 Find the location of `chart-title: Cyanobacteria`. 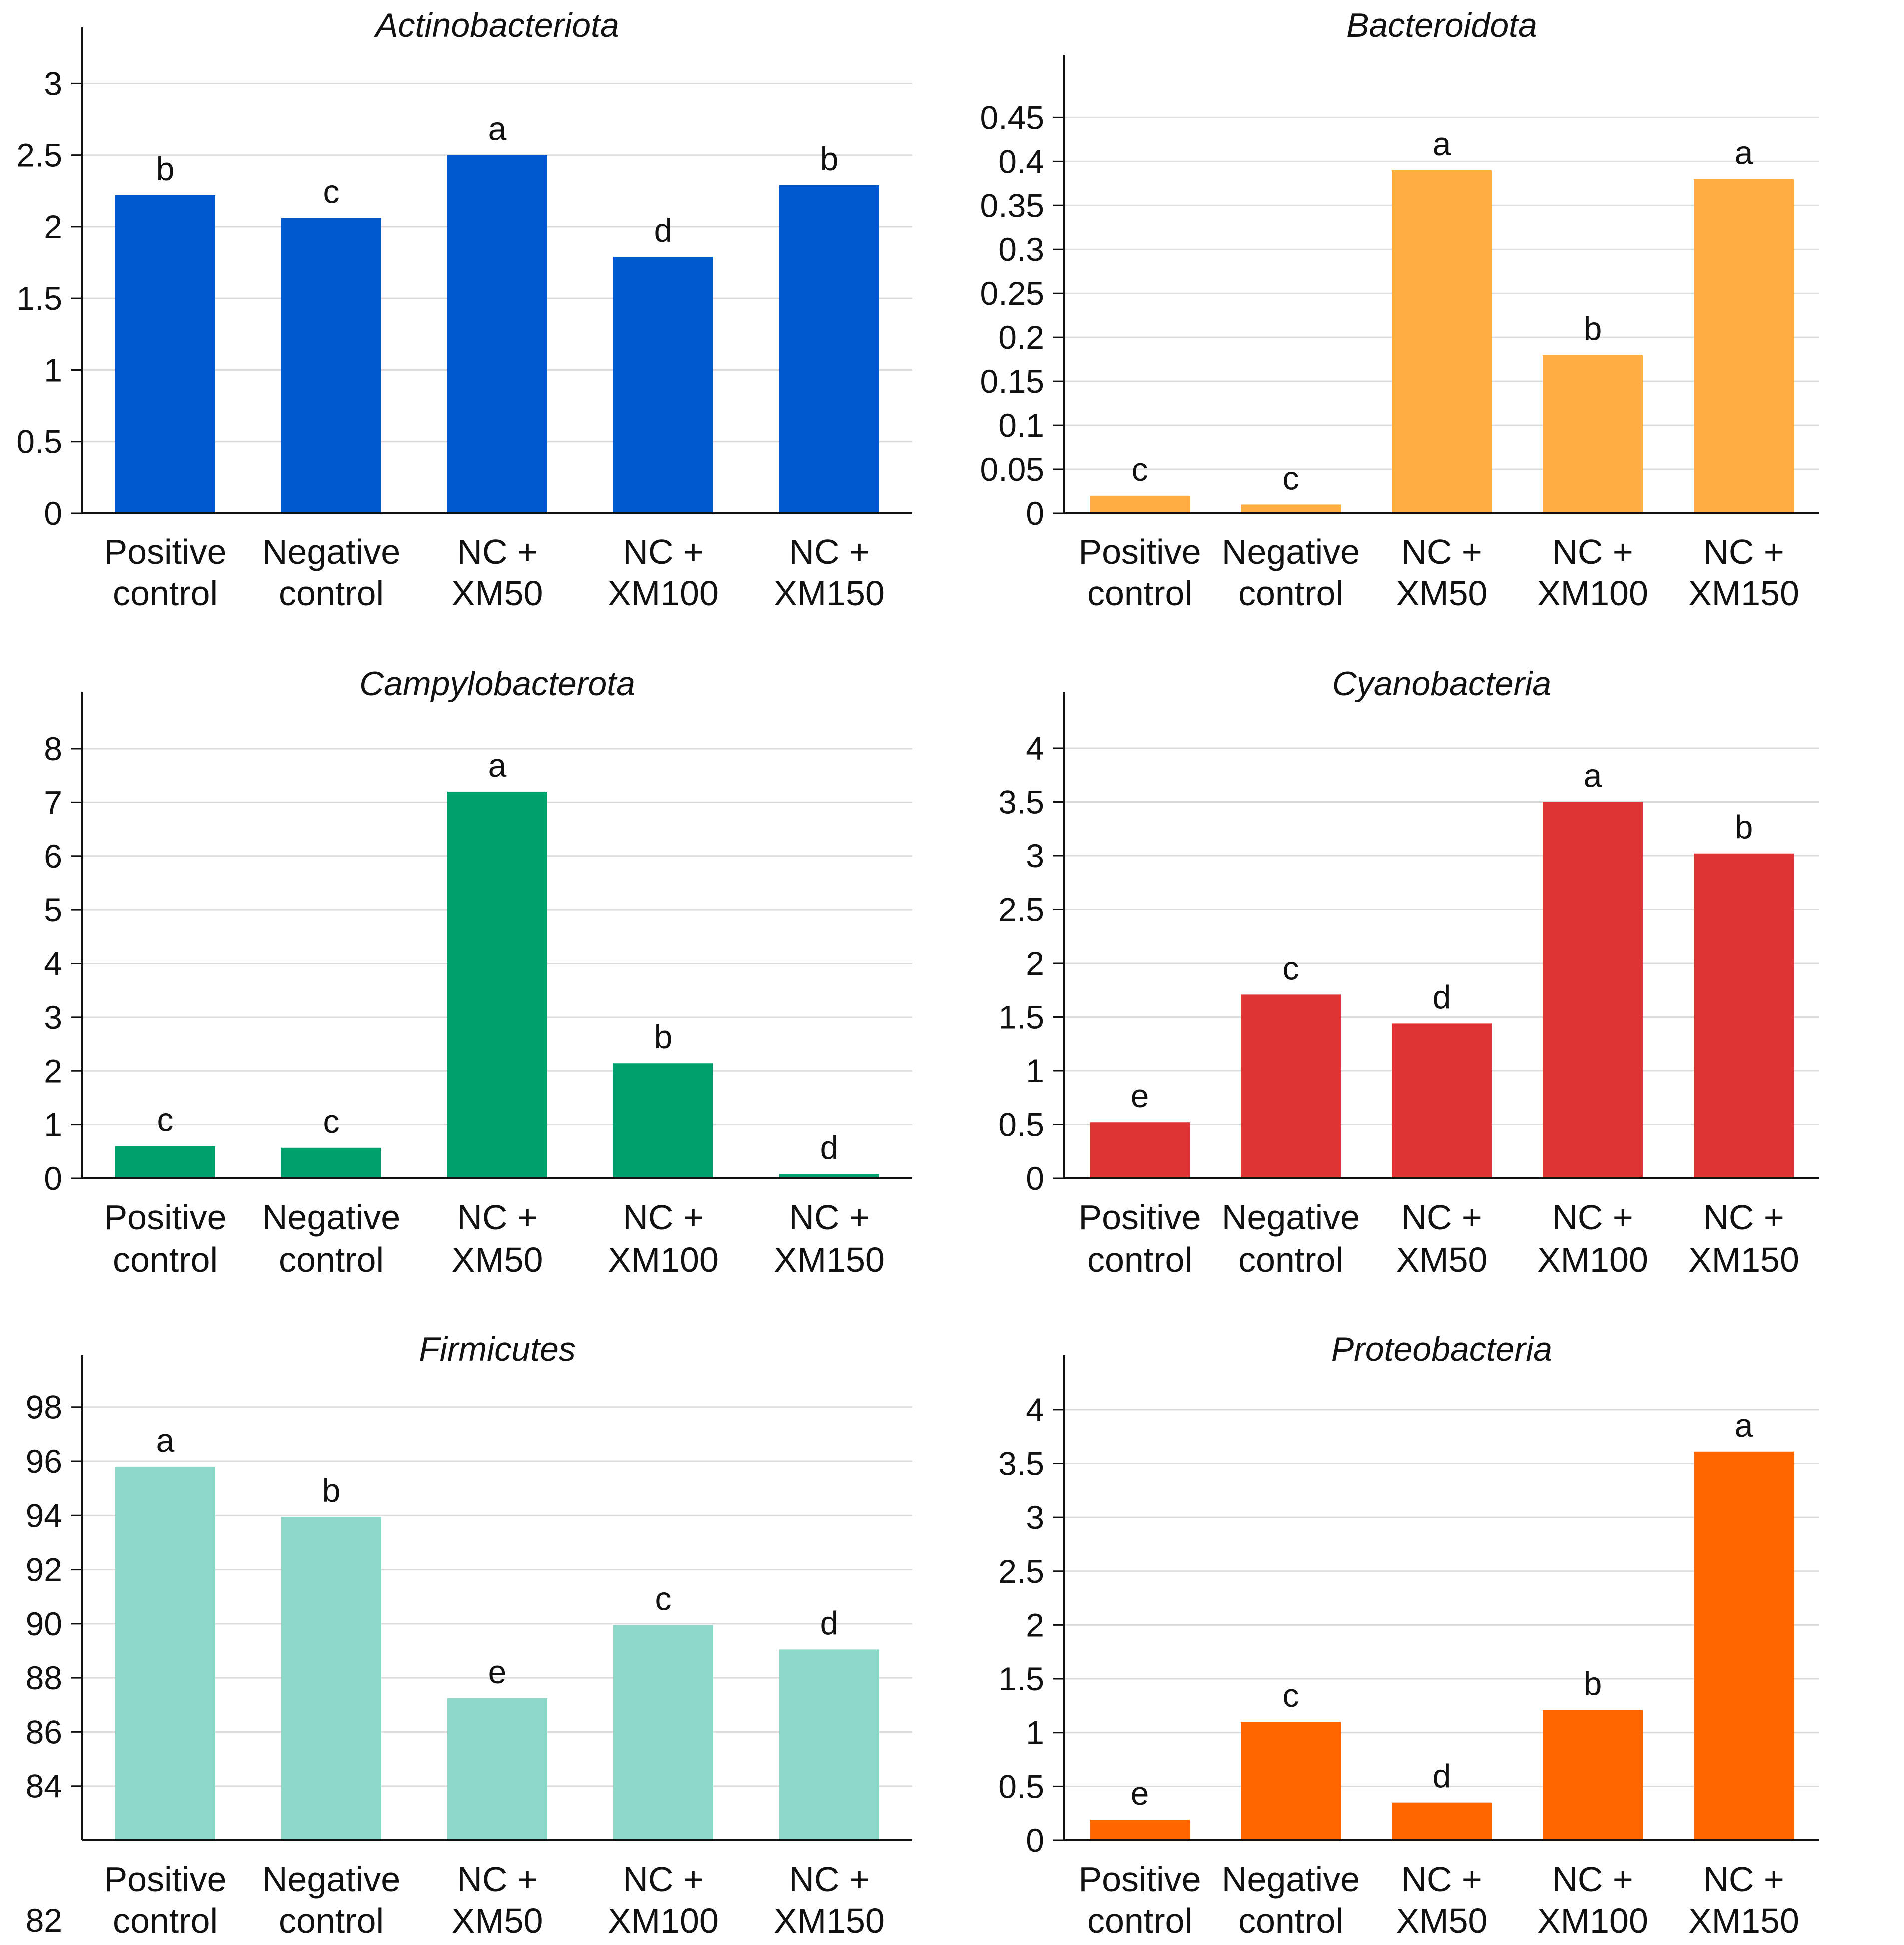

chart-title: Cyanobacteria is located at coordinates (1441, 684).